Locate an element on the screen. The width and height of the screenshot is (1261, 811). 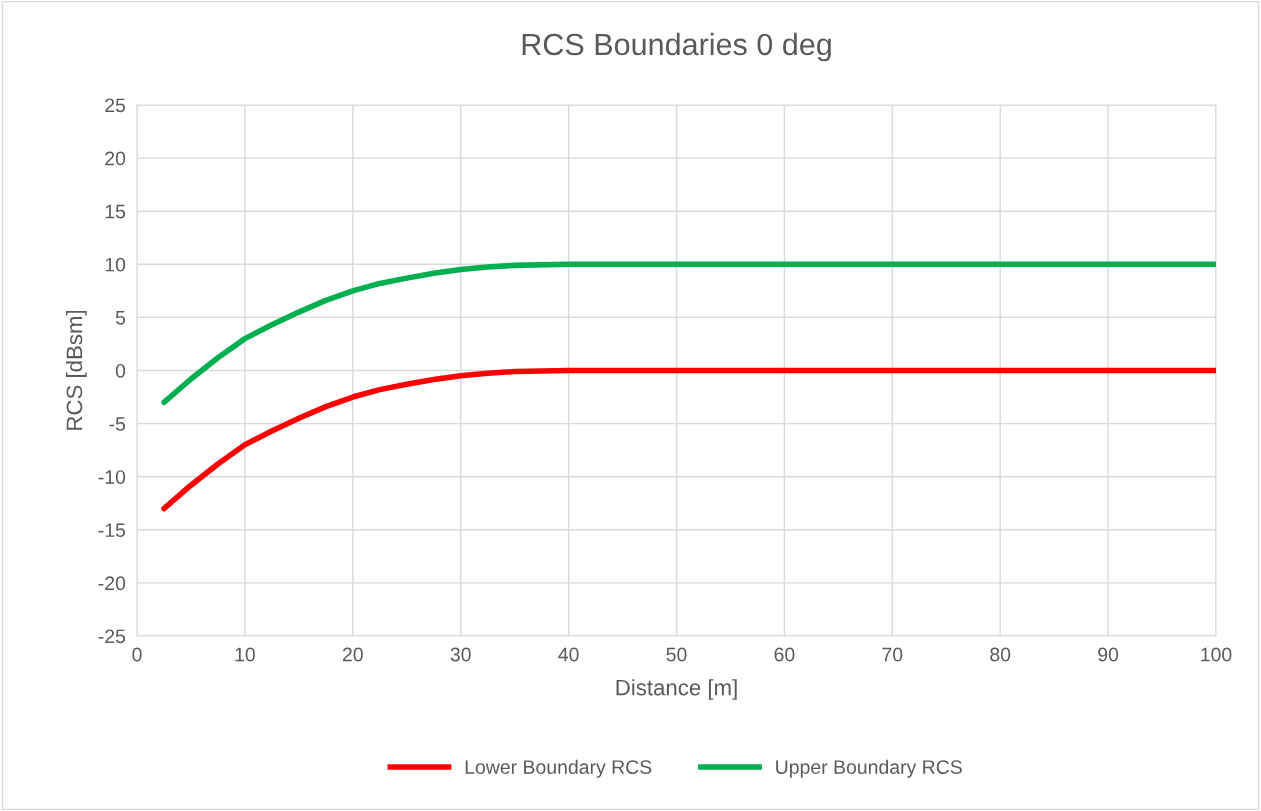
x-tick-label: 60 is located at coordinates (784, 654).